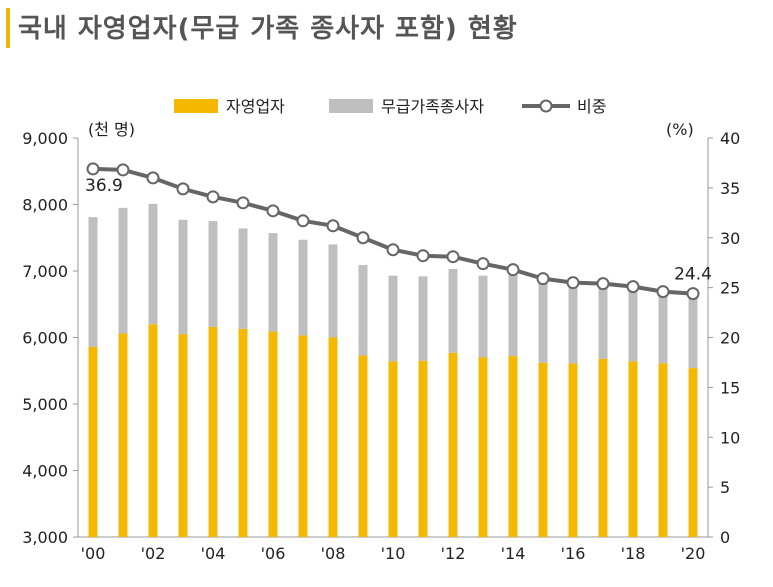  I want to click on left-tick-label: 3,000, so click(45, 537).